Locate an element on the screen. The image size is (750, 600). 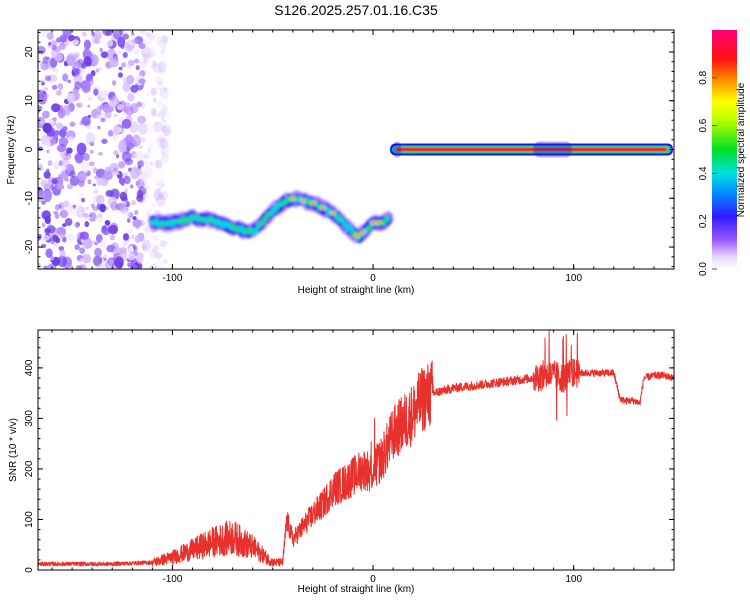
snr-xlabel: Height of straight line (km) is located at coordinates (356, 589).